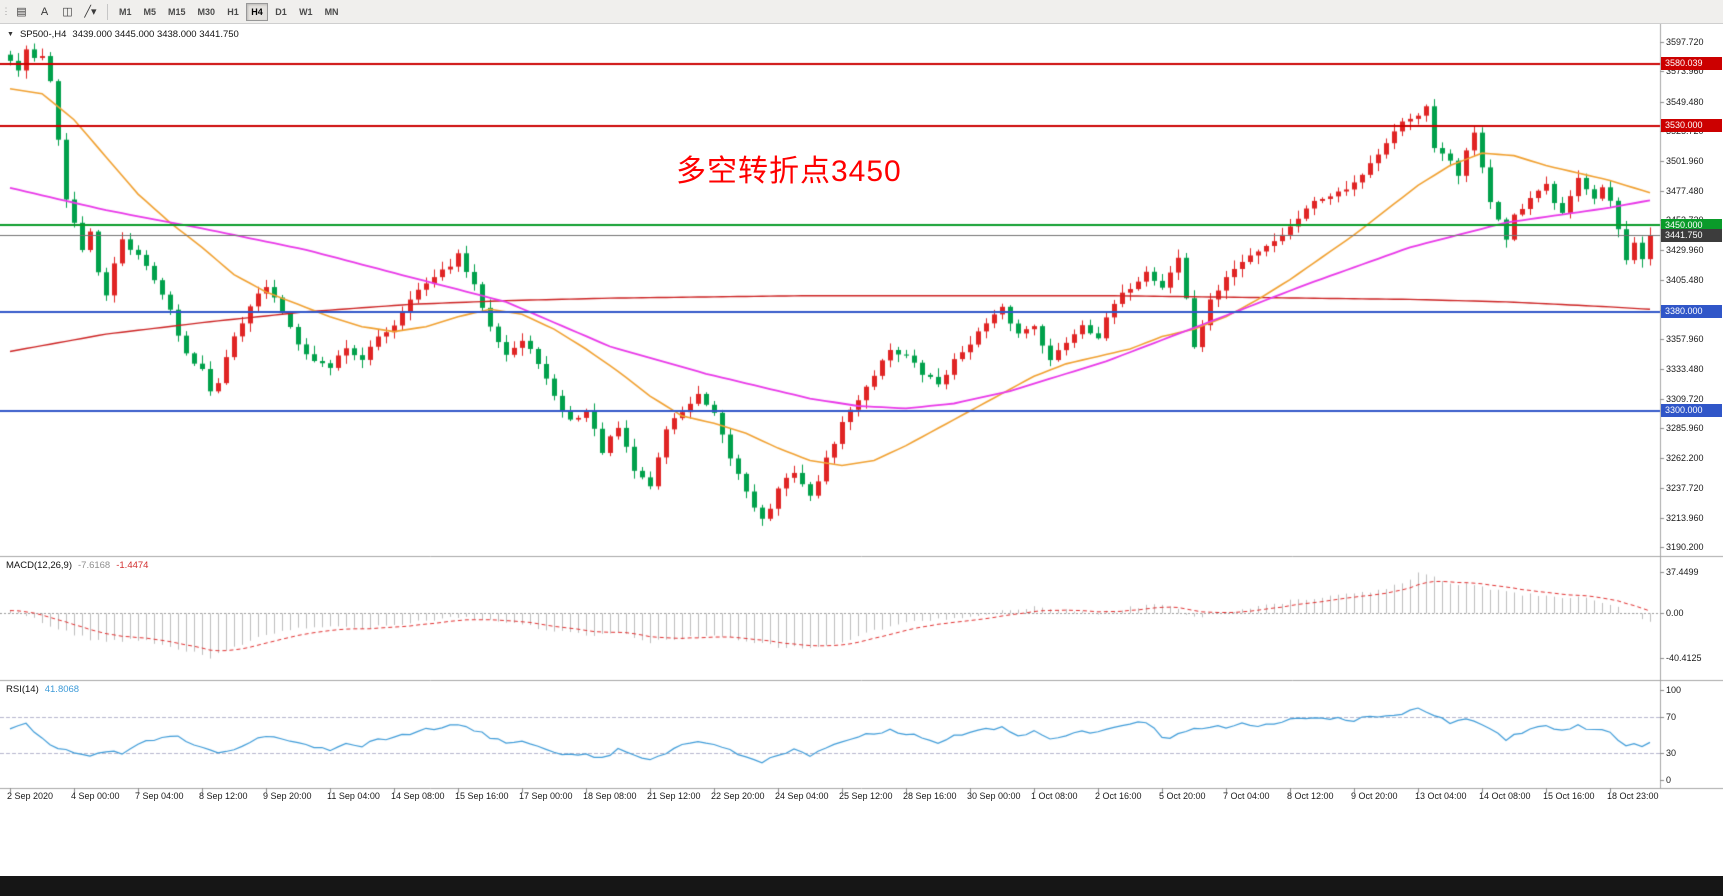 The height and width of the screenshot is (896, 1723). Describe the element at coordinates (1691, 126) in the screenshot. I see `price-tag: 3530.000` at that location.